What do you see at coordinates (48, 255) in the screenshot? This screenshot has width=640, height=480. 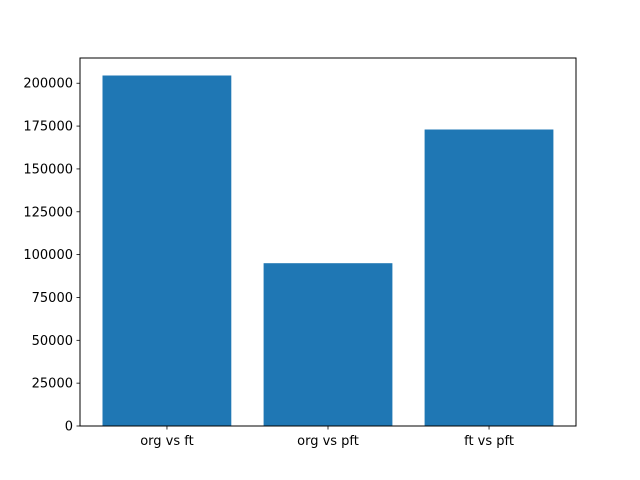 I see `y-tick-label-4: 100000` at bounding box center [48, 255].